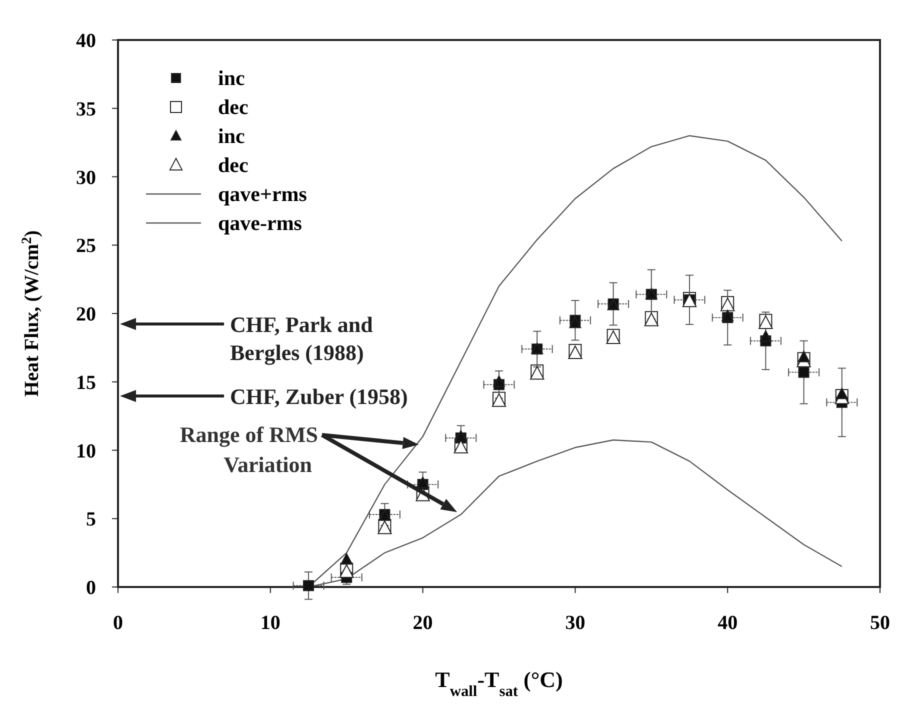 Image resolution: width=901 pixels, height=714 pixels. What do you see at coordinates (260, 223) in the screenshot?
I see `legend-label: qave-rms` at bounding box center [260, 223].